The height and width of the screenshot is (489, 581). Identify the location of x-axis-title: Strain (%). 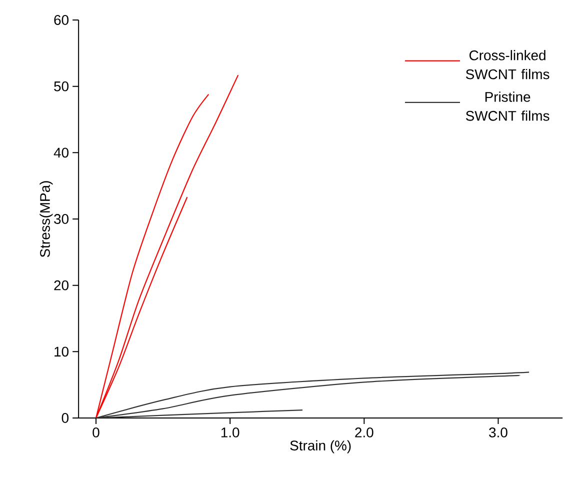
(320, 447).